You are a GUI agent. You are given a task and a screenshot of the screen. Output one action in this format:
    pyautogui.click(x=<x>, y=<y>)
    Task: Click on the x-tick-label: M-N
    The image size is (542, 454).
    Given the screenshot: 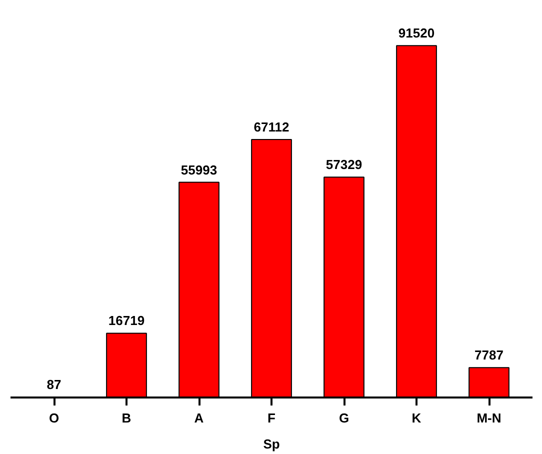 What is the action you would take?
    pyautogui.click(x=489, y=418)
    